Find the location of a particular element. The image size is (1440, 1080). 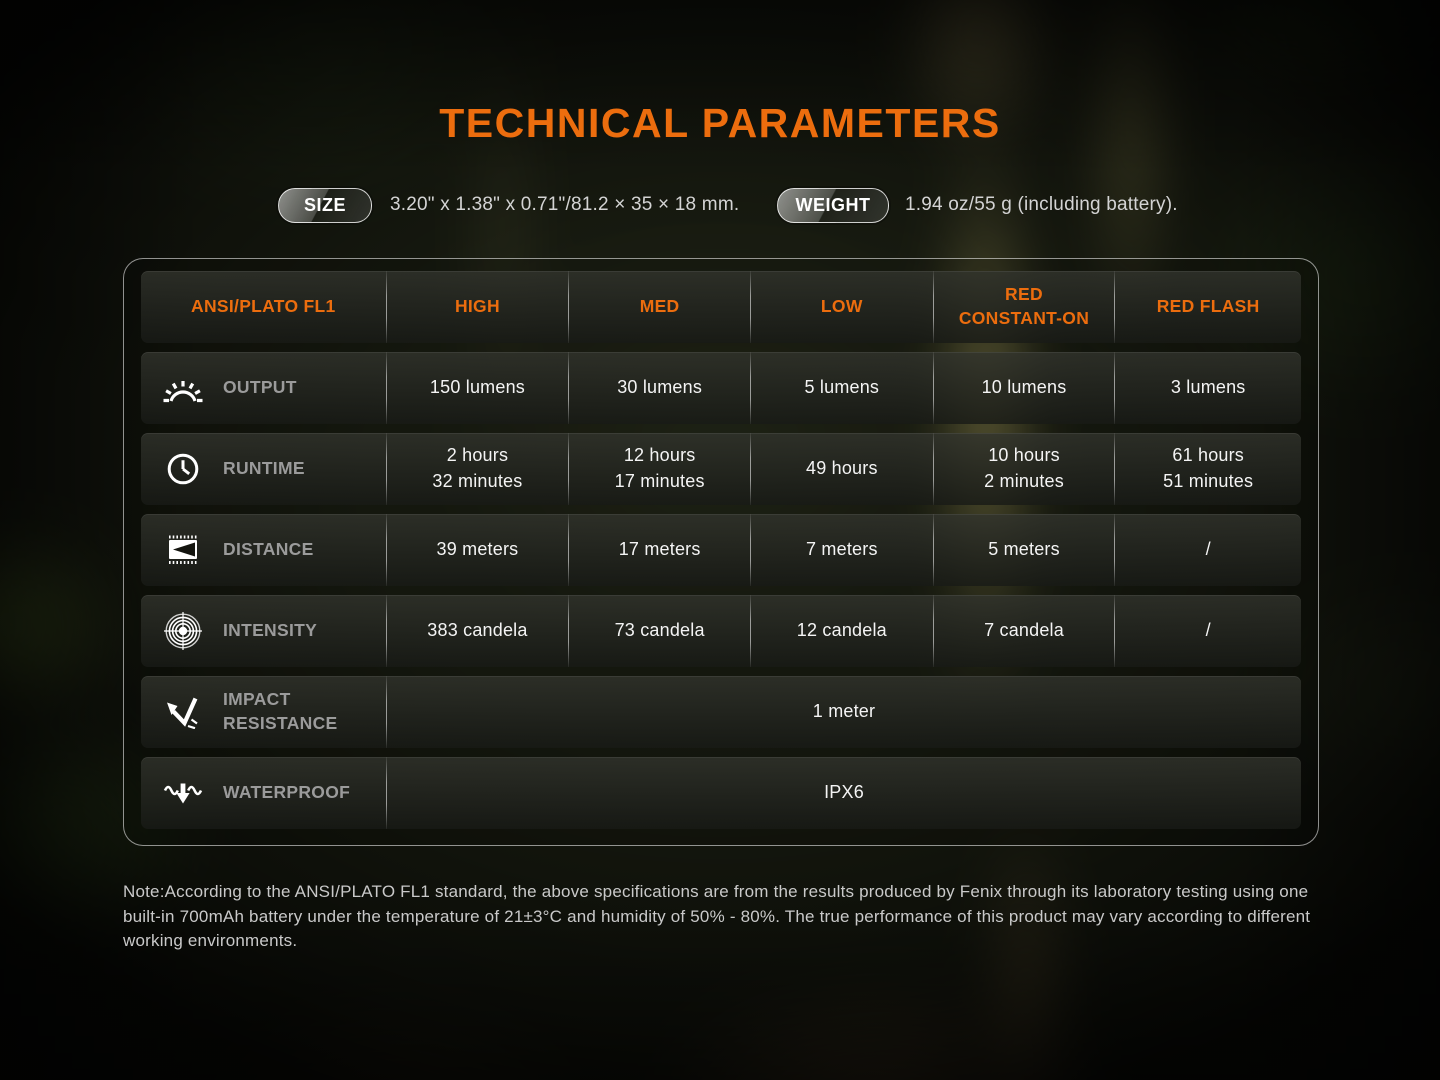

value-cell: 12 hours 17 minutes is located at coordinates (659, 469).